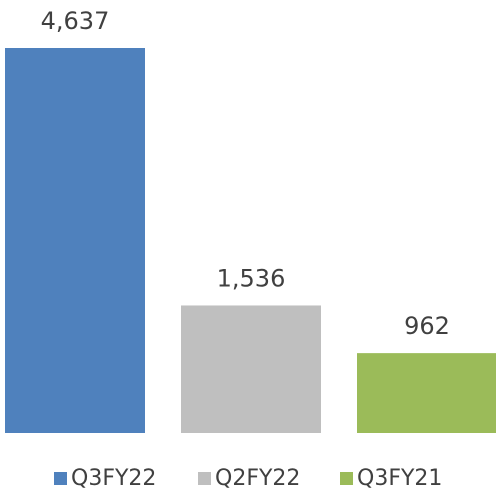 The image size is (496, 490). I want to click on legend-label: Q3FY22, so click(113, 478).